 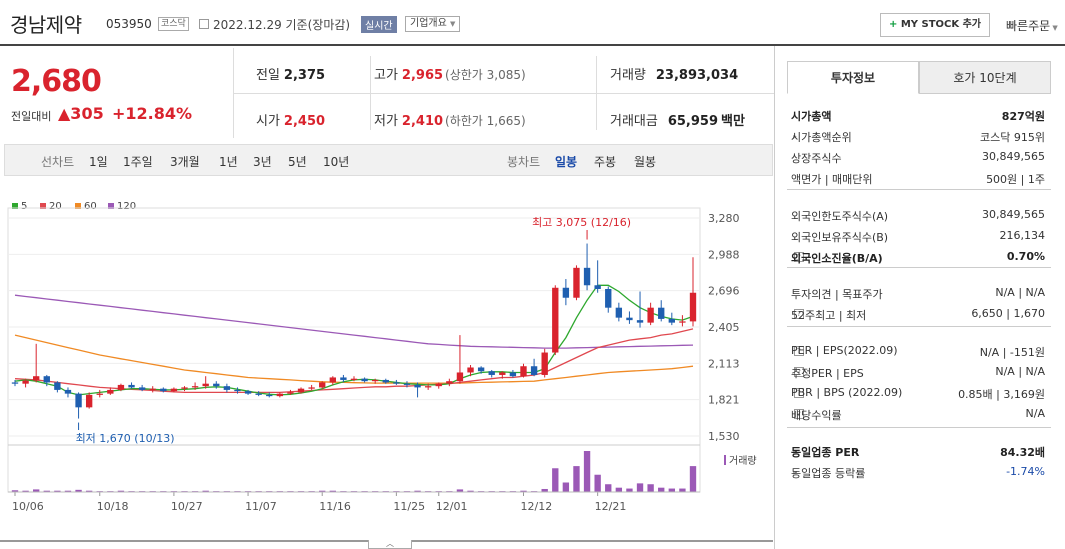 I want to click on info-row-value: 0.85배 | 3,169원, so click(x=1001, y=394).